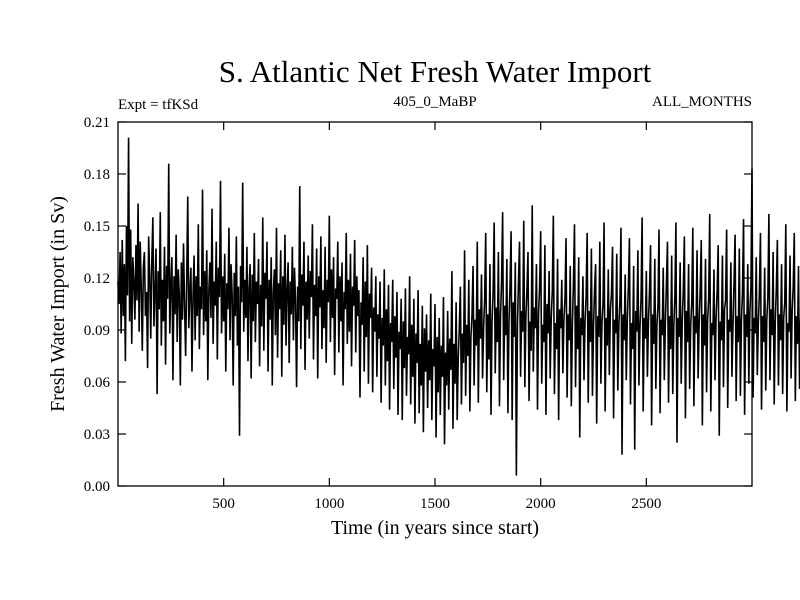 The image size is (800, 600). What do you see at coordinates (97, 279) in the screenshot?
I see `y-tick-label: 0.12` at bounding box center [97, 279].